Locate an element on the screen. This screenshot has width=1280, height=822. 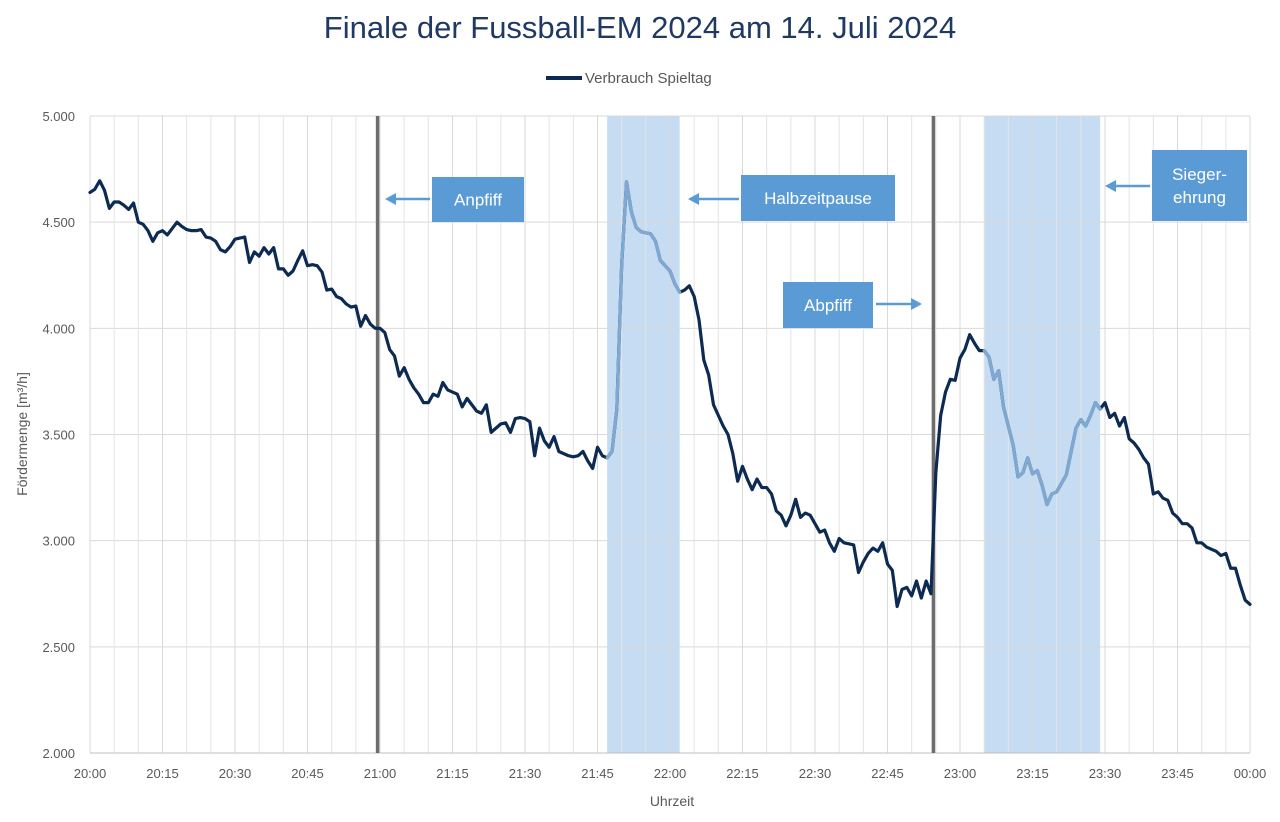
x-tick-label: 22:15 is located at coordinates (742, 773).